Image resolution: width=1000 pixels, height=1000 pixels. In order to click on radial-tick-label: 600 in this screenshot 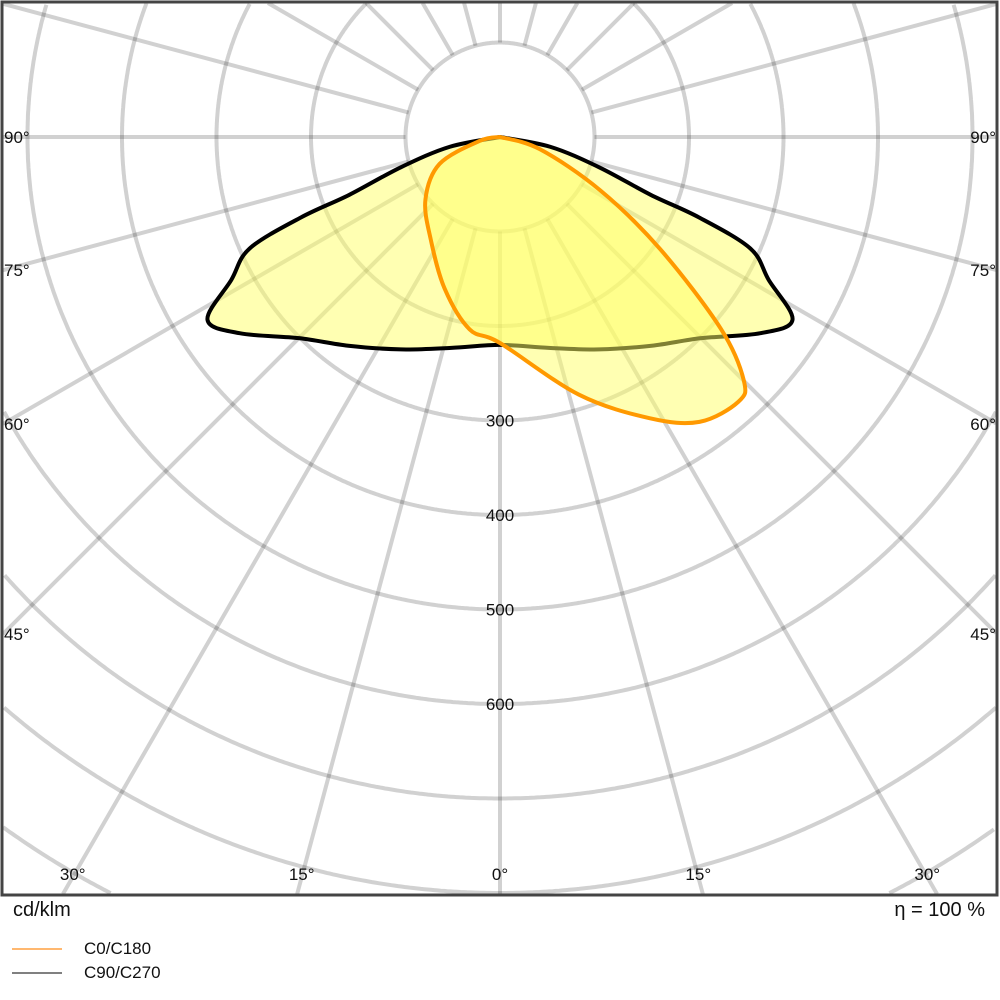, I will do `click(500, 704)`.